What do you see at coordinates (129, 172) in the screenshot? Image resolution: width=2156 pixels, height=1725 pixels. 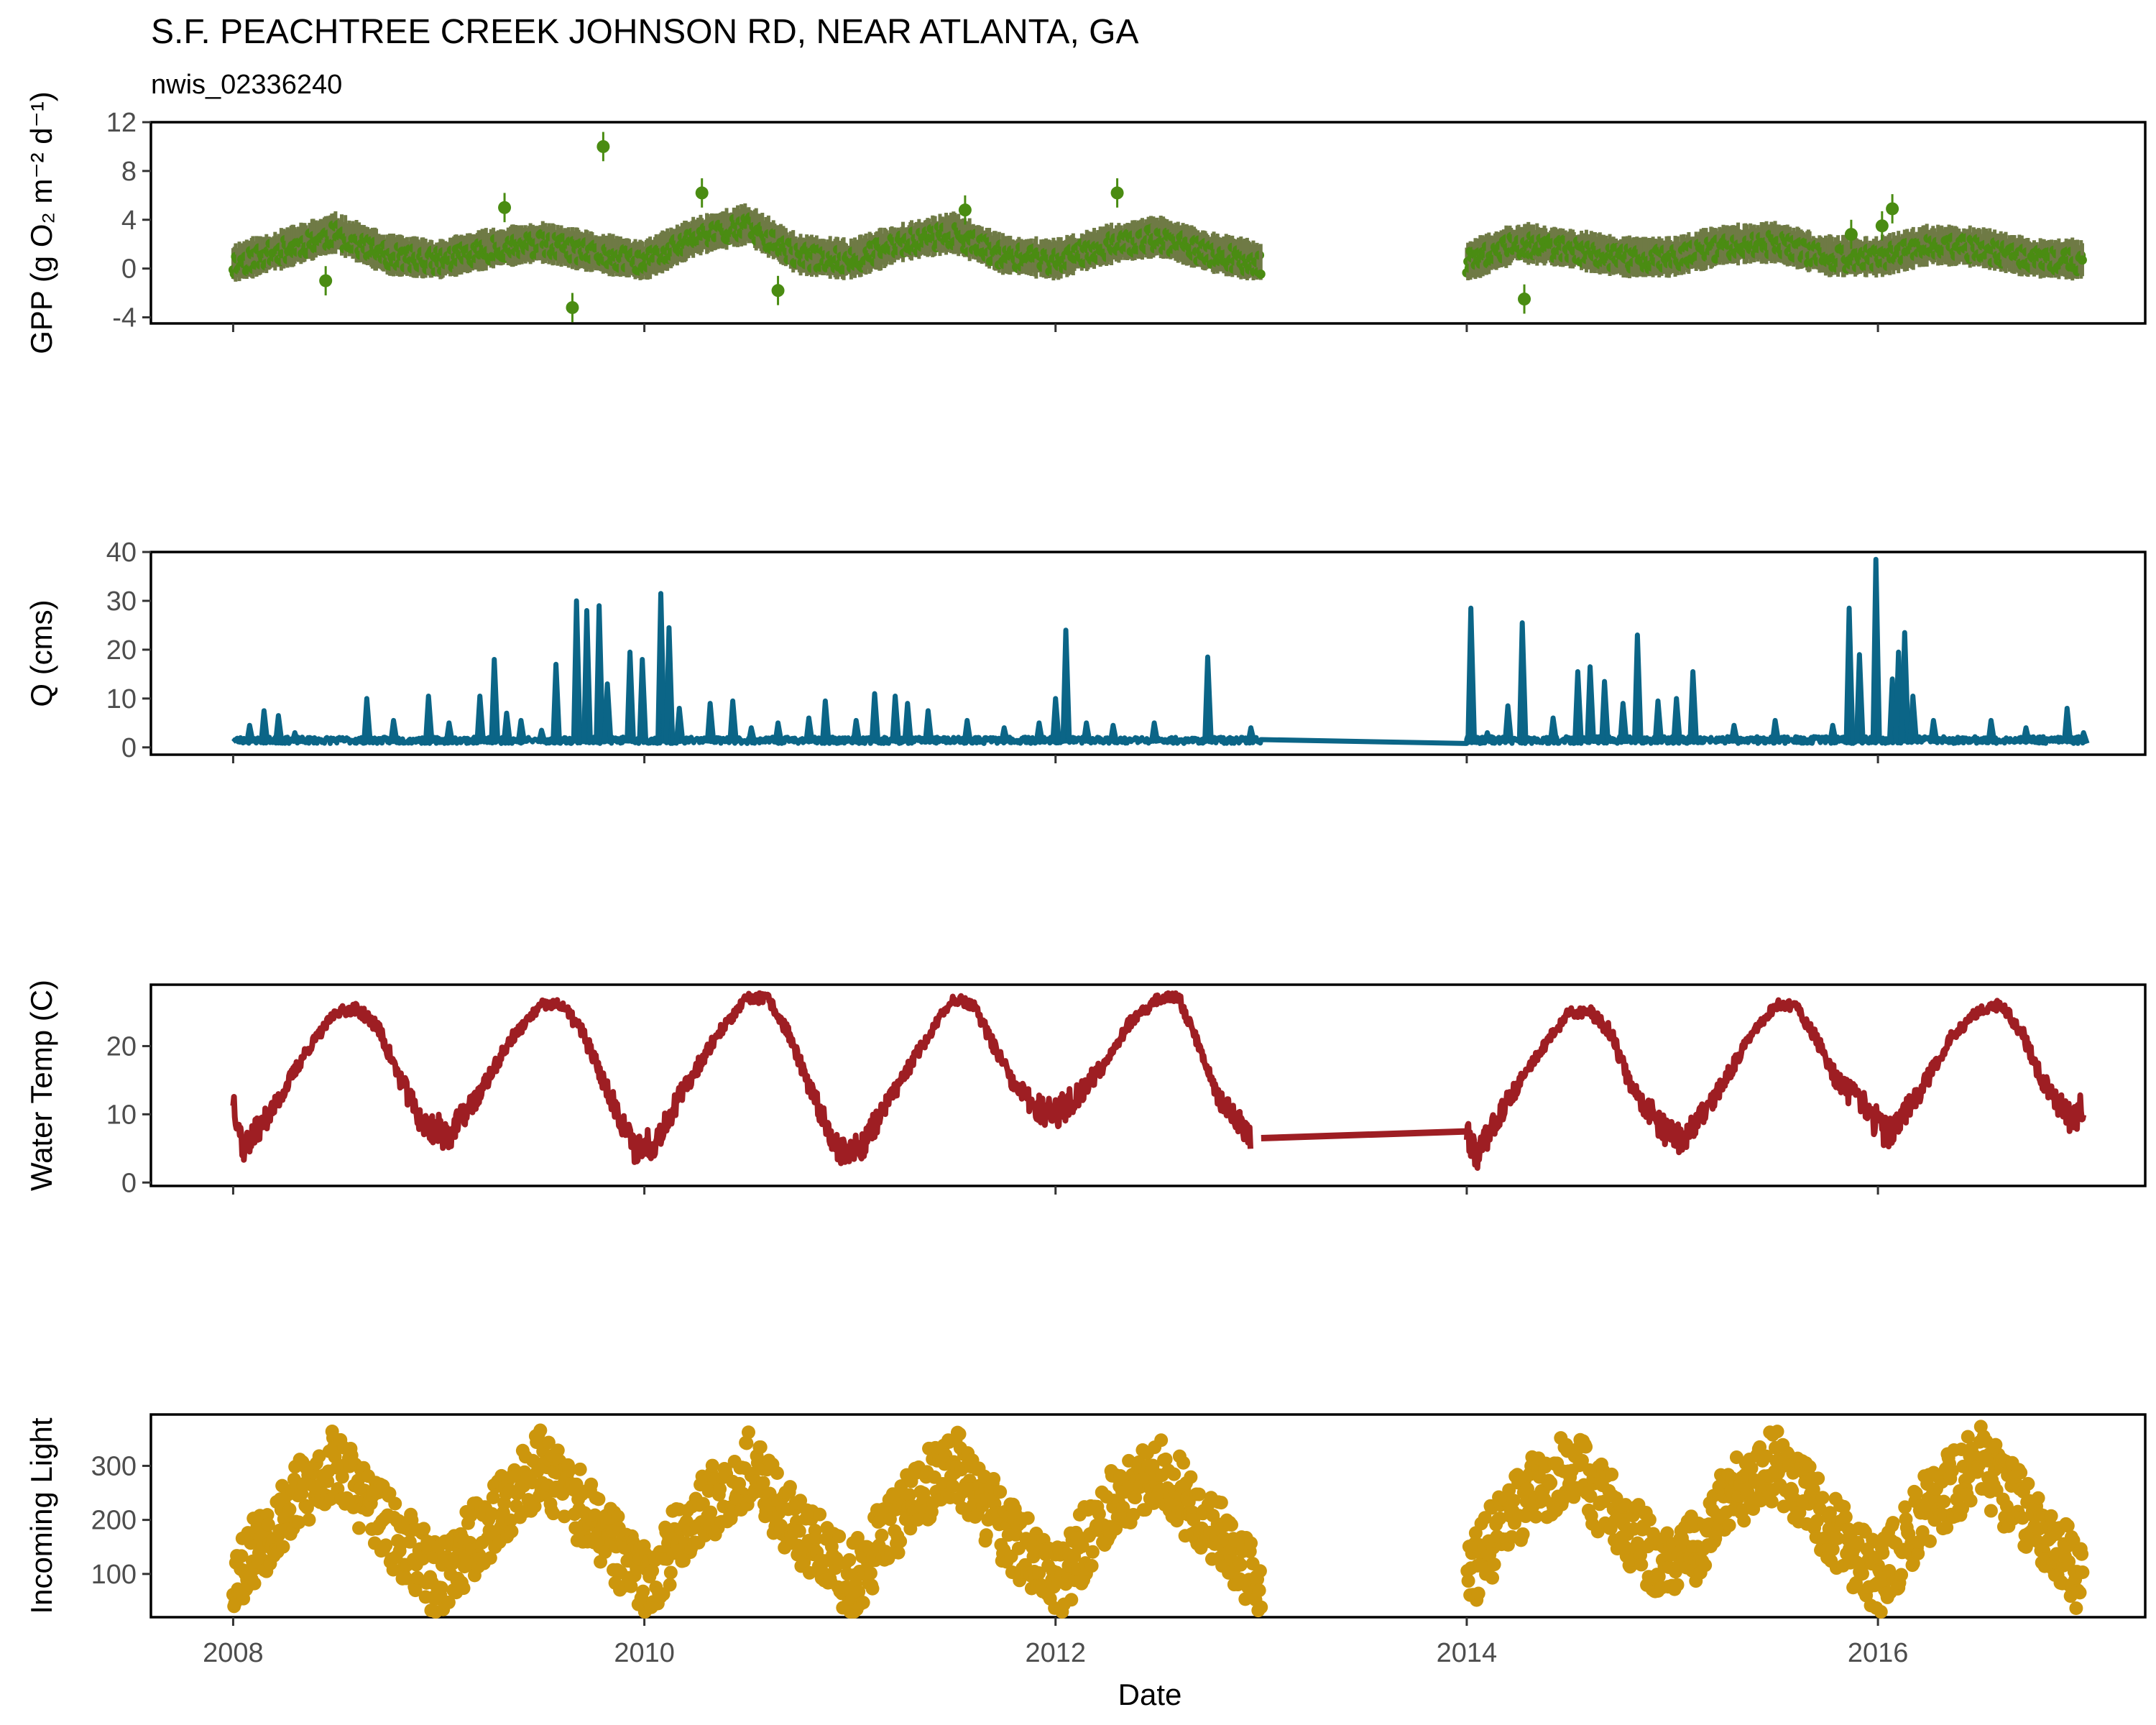 I see `y-tick-label-gpp: 8` at bounding box center [129, 172].